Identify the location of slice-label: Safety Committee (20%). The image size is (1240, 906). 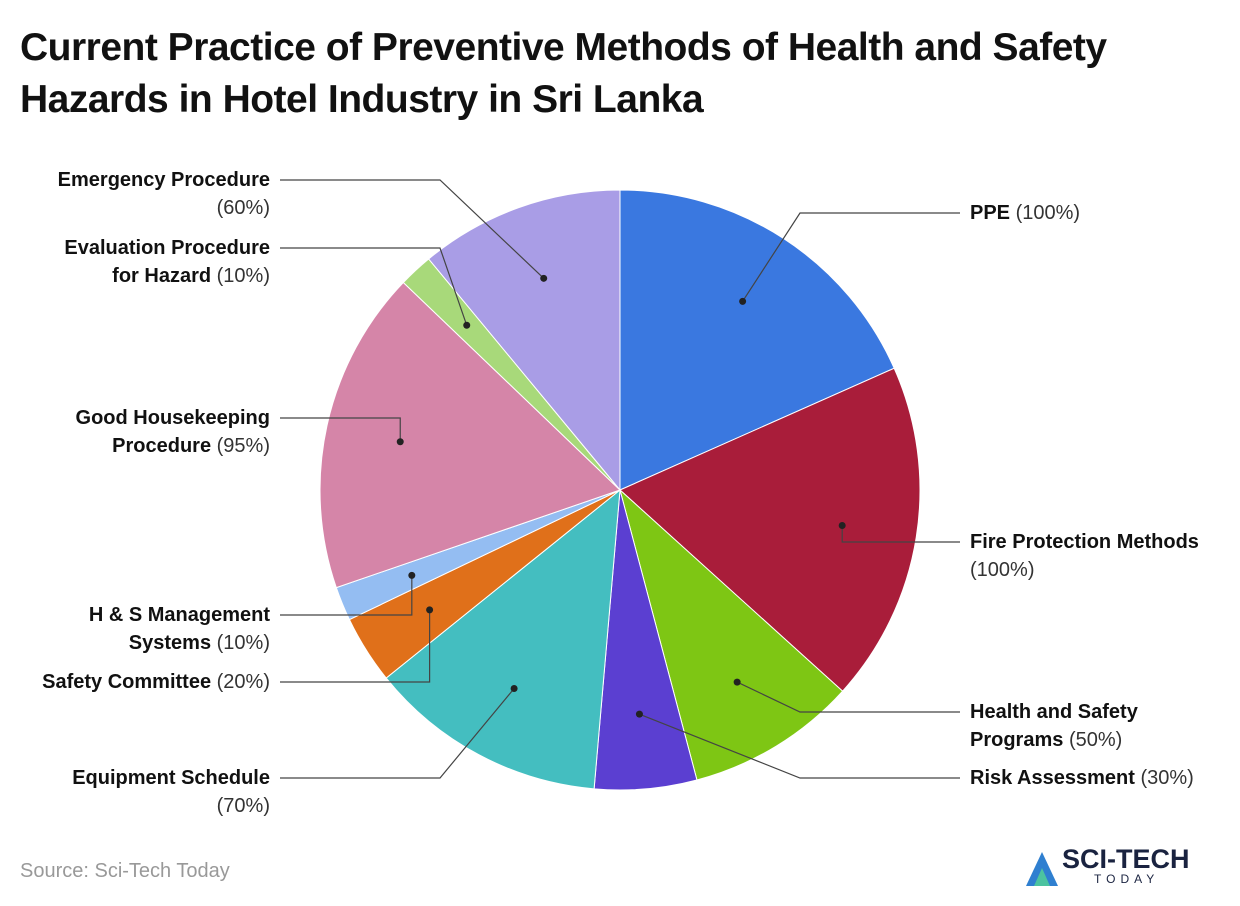
(152, 682).